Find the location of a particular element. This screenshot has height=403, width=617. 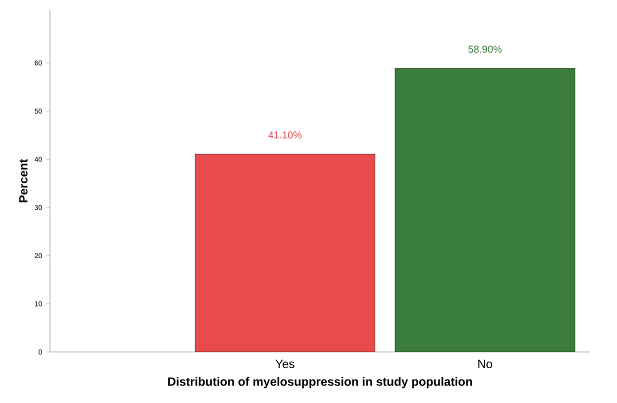

x-tick-label: Yes is located at coordinates (284, 364).